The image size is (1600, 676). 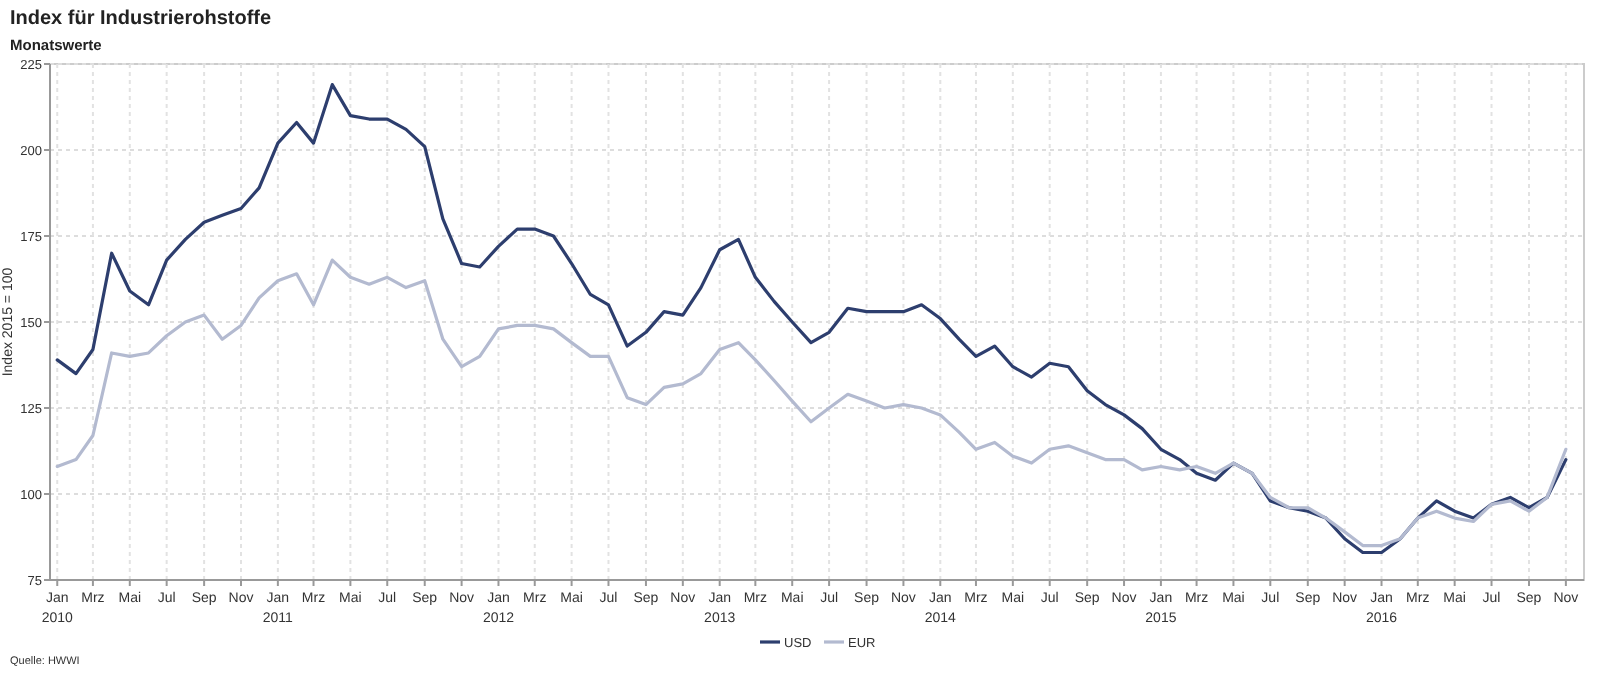 What do you see at coordinates (141, 19) in the screenshot?
I see `chart-title: Index für Industrierohstoffe` at bounding box center [141, 19].